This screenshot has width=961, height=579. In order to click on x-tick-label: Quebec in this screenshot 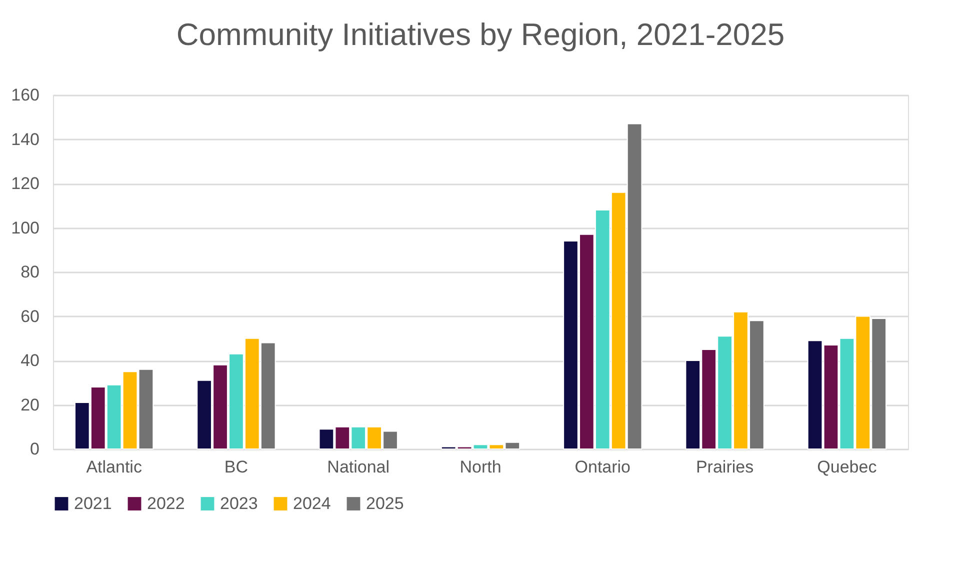, I will do `click(847, 467)`.